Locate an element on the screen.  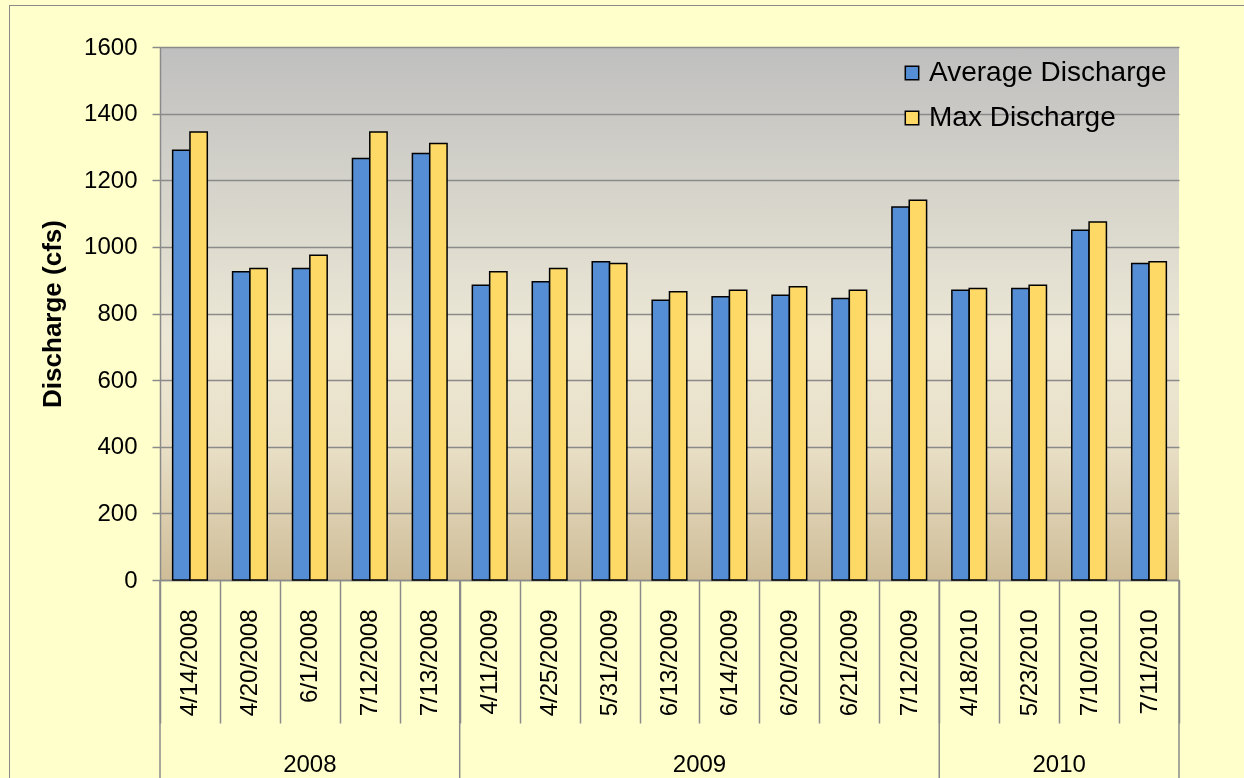
x-tick-label: 7/12/2008 is located at coordinates (369, 663).